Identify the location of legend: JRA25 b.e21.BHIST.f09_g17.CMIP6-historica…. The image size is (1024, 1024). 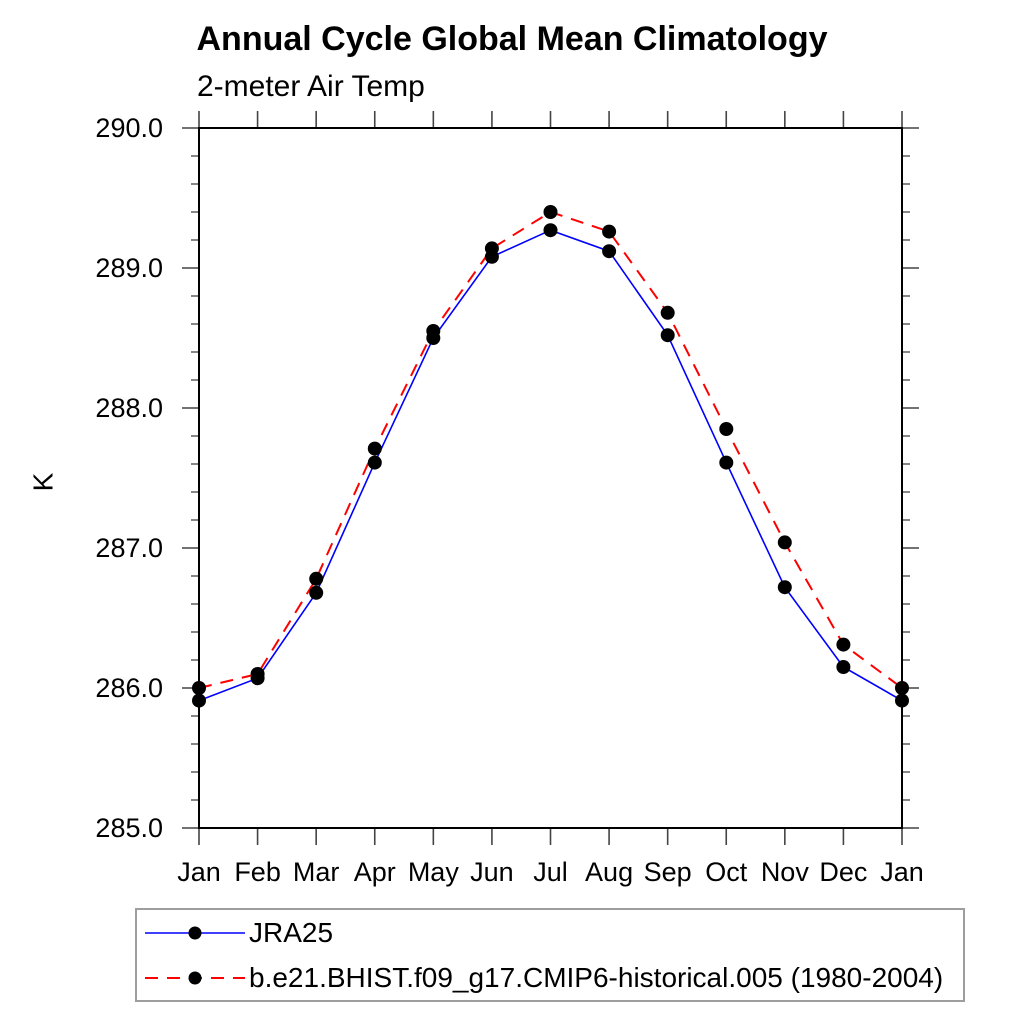
(550, 955).